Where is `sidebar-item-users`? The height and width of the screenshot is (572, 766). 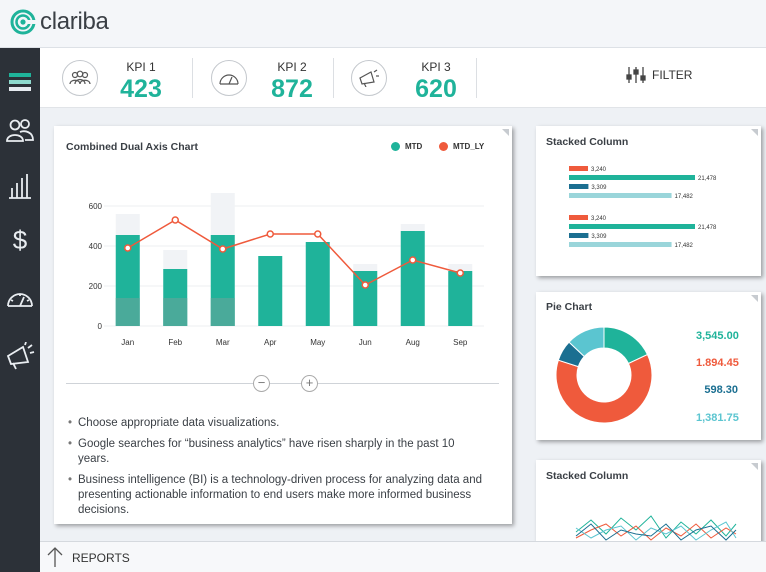
sidebar-item-users is located at coordinates (20, 130).